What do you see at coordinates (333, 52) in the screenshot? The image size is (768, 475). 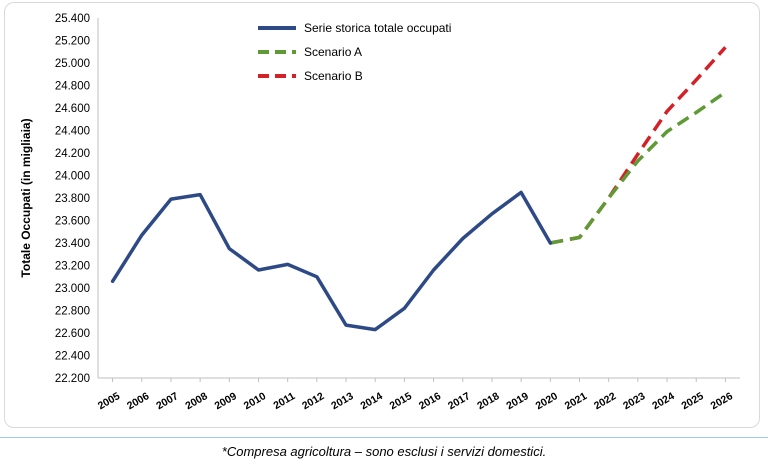 I see `legend-label: Scenario A` at bounding box center [333, 52].